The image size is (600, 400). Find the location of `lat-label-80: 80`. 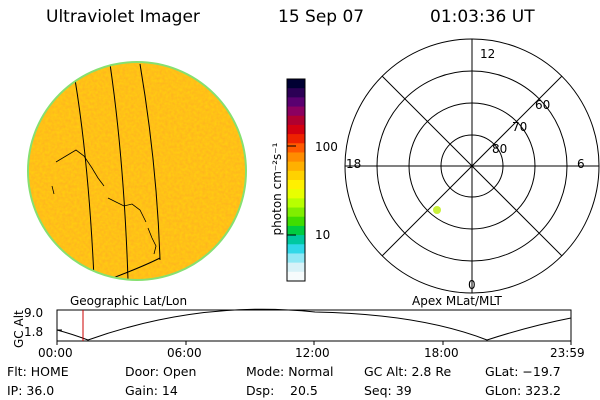

lat-label-80: 80 is located at coordinates (500, 149).